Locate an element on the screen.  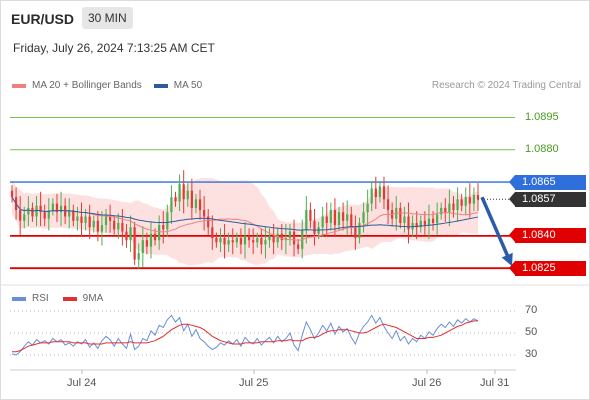
chart-header: EUR/USD 30 MIN is located at coordinates (295, 18).